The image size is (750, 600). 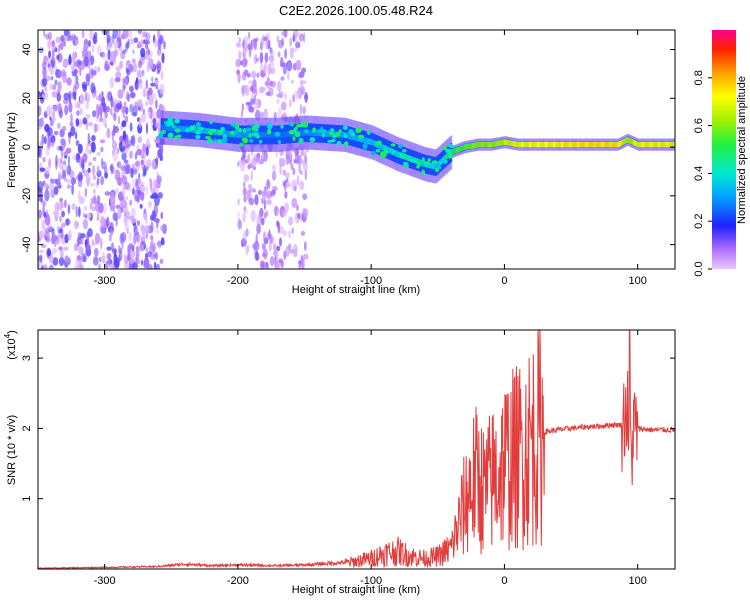 What do you see at coordinates (742, 150) in the screenshot?
I see `colorbar-label: Normalized spectral amplitude` at bounding box center [742, 150].